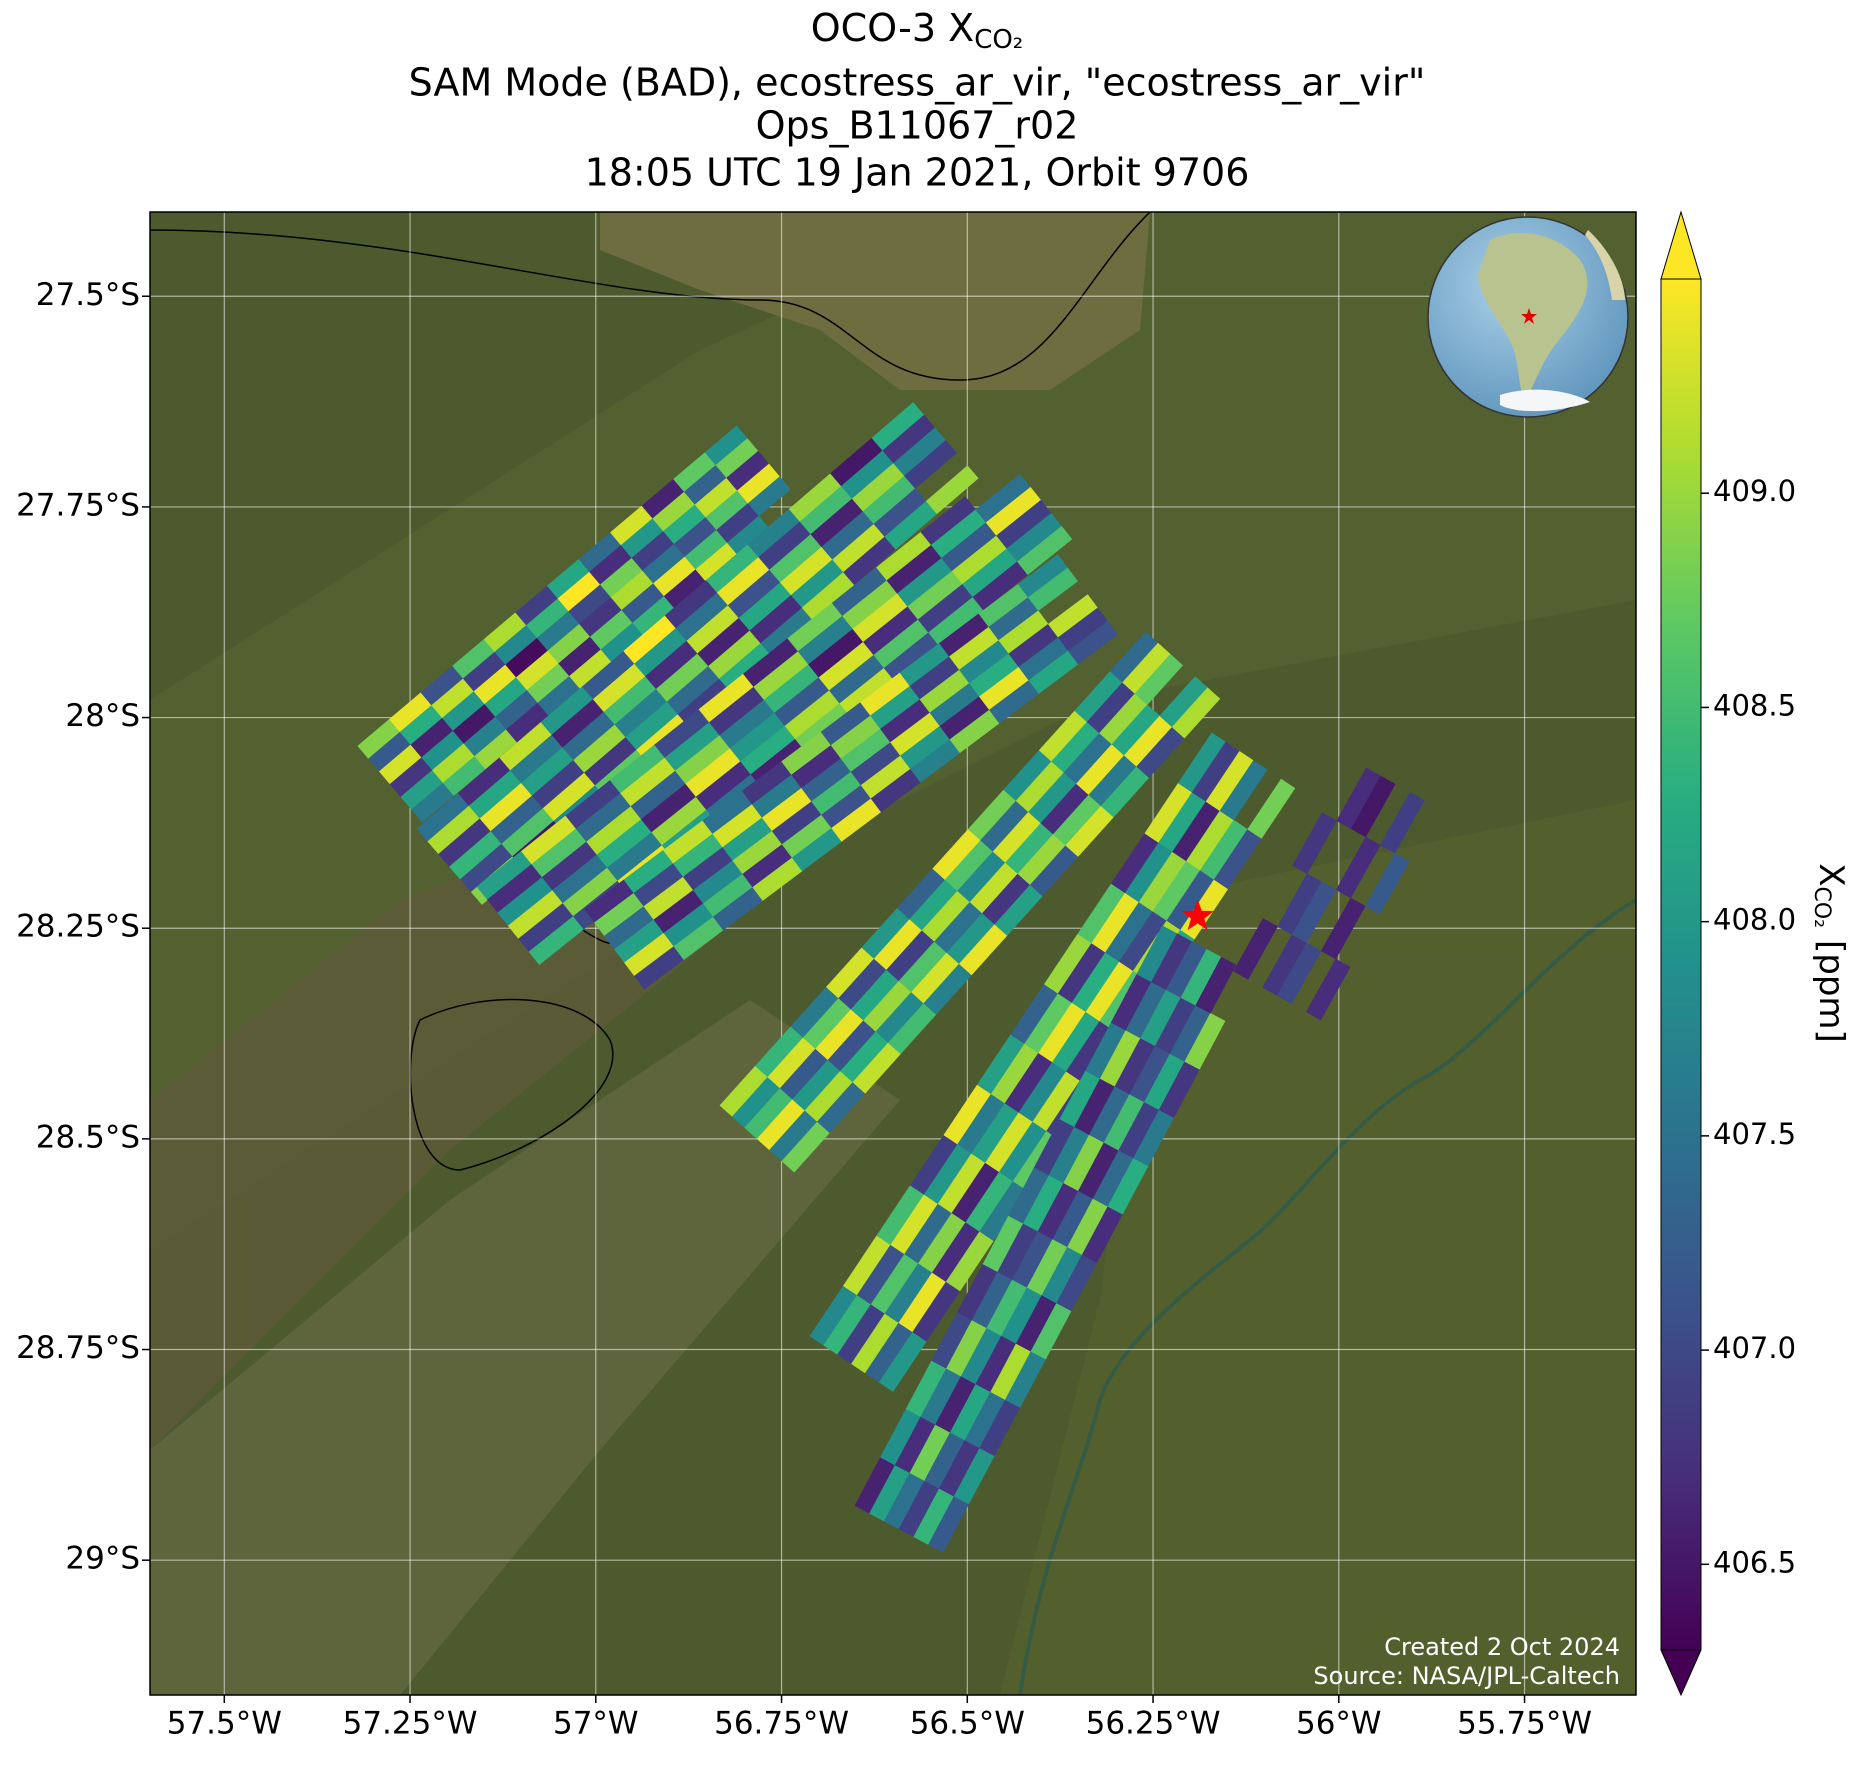  Describe the element at coordinates (1502, 1647) in the screenshot. I see `credit: Created 2 Oct 2024` at that location.